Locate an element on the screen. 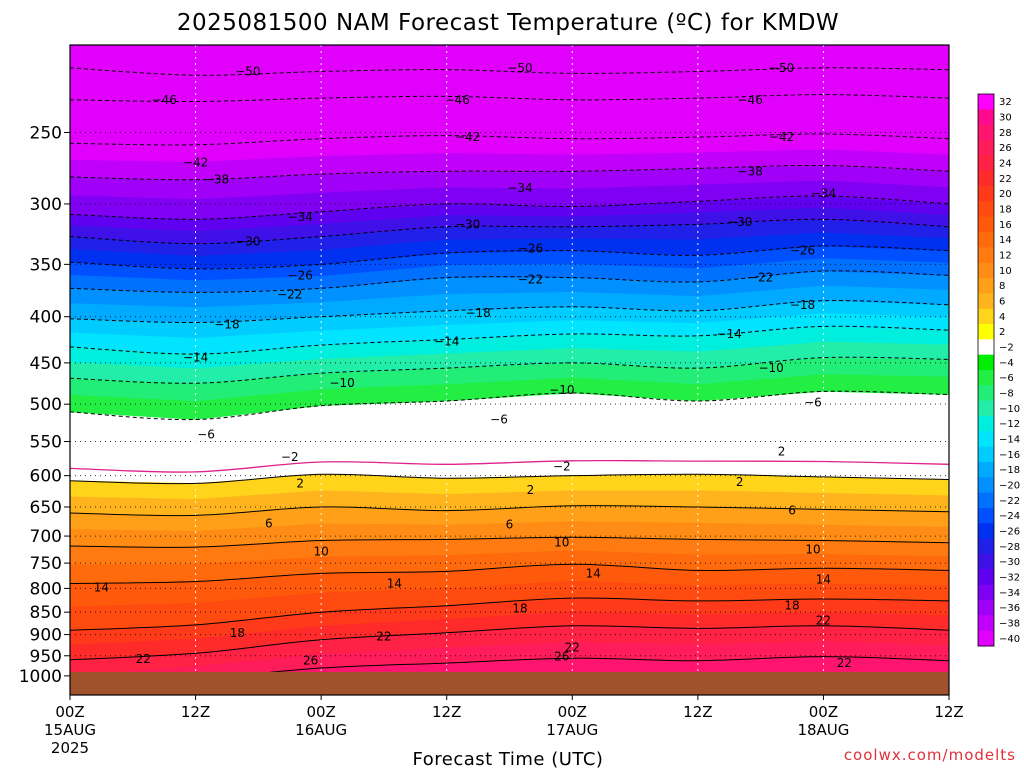 Image resolution: width=1024 pixels, height=768 pixels. colorbar-label: 10 is located at coordinates (1005, 271).